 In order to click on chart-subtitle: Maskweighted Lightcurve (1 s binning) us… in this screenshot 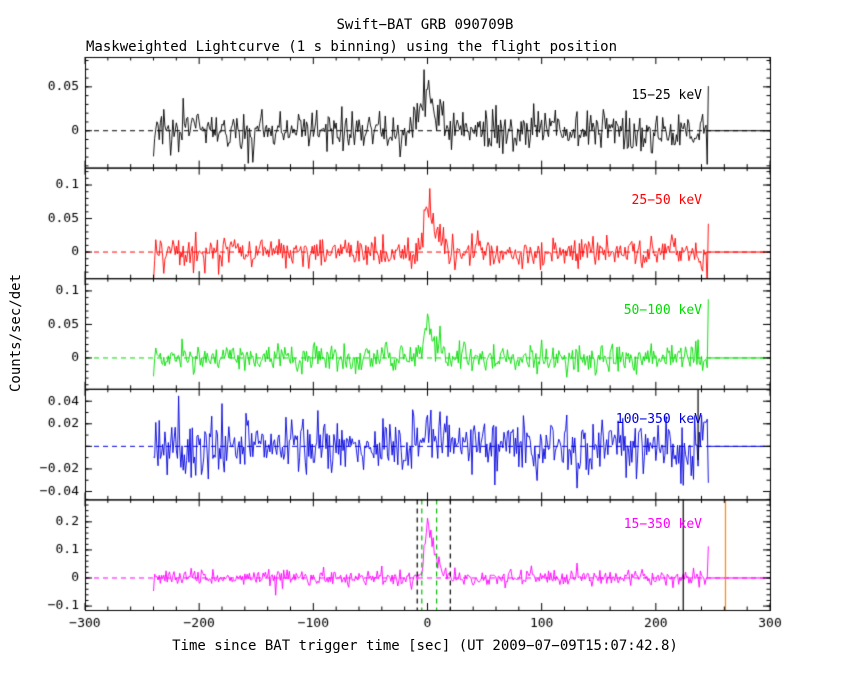, I will do `click(352, 47)`.